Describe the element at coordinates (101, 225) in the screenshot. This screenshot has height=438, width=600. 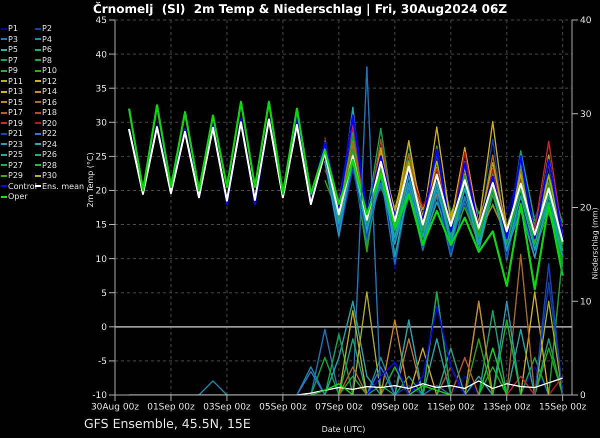
I see `y-tick-label: 15` at that location.